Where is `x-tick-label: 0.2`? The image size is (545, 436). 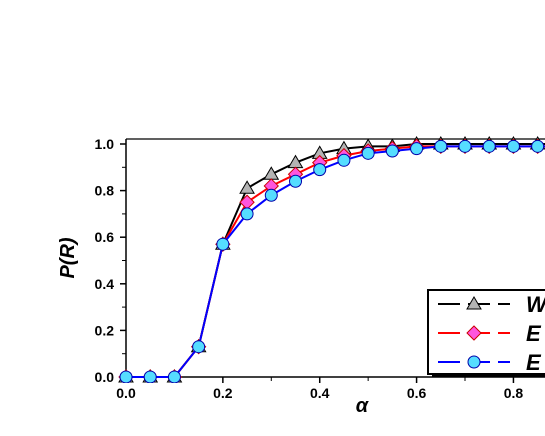
x-tick-label: 0.2 is located at coordinates (223, 393).